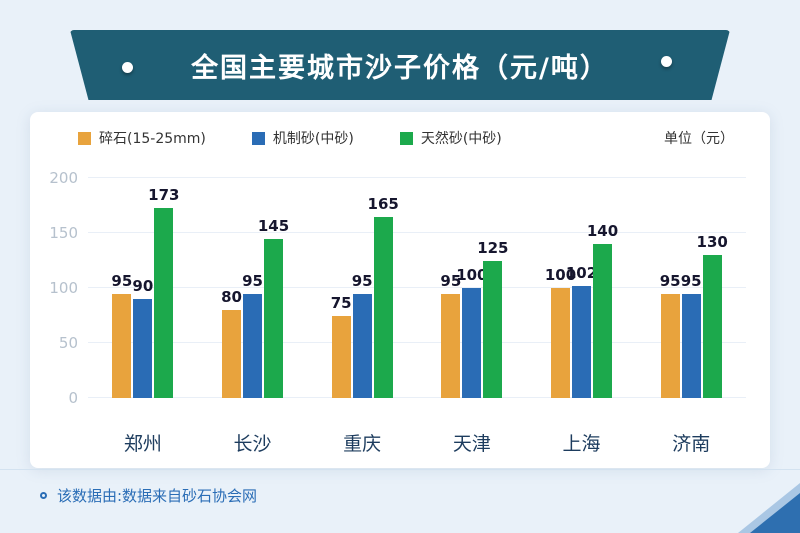 The height and width of the screenshot is (533, 800). What do you see at coordinates (164, 194) in the screenshot?
I see `bar-value-label: 173` at bounding box center [164, 194].